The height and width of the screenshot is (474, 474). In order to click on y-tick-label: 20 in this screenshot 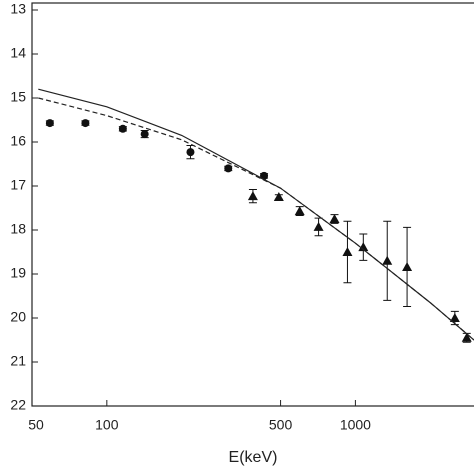, I will do `click(18, 317)`.